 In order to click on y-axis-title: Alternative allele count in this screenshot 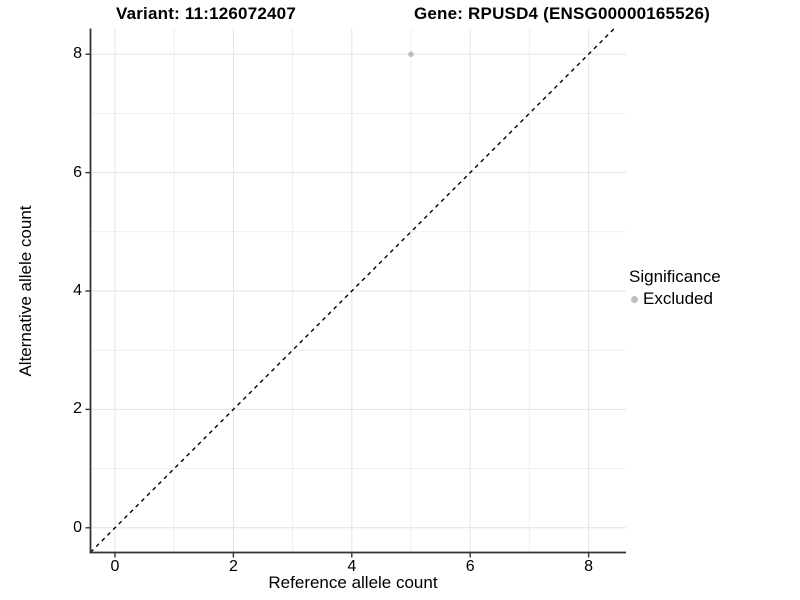, I will do `click(25, 291)`.